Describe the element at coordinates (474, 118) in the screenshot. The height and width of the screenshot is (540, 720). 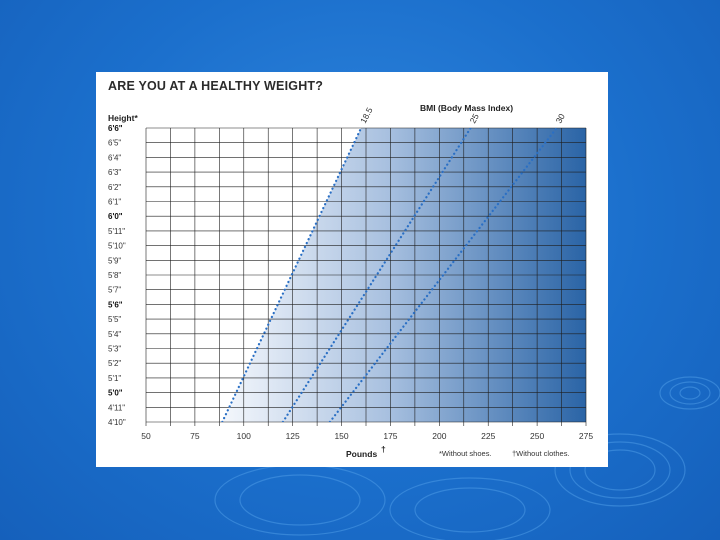
I see `bmi-label: 25` at that location.